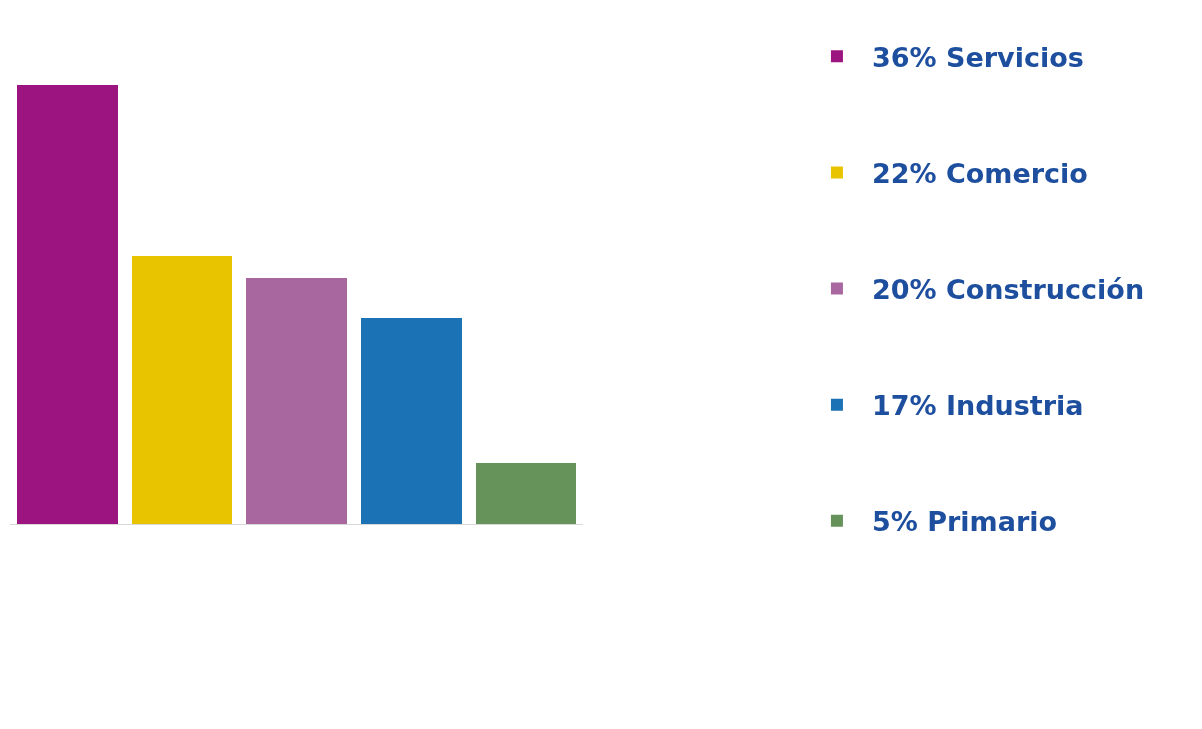 The height and width of the screenshot is (729, 1202). What do you see at coordinates (964, 522) in the screenshot?
I see `legend-label: 5% Primario` at bounding box center [964, 522].